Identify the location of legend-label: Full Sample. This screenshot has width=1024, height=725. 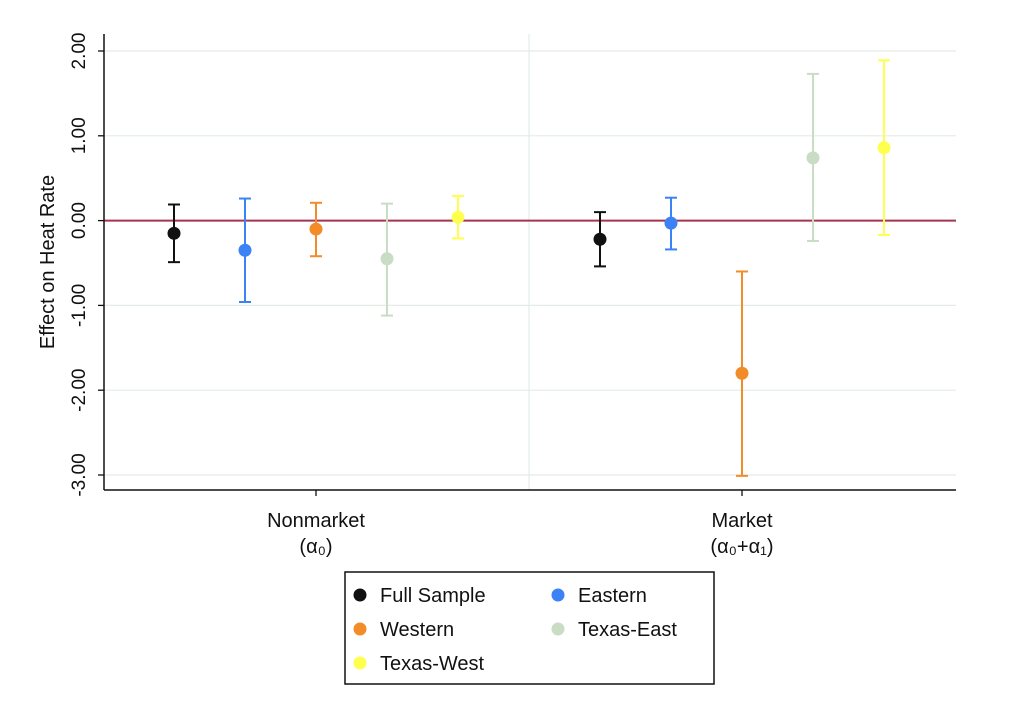
(433, 596).